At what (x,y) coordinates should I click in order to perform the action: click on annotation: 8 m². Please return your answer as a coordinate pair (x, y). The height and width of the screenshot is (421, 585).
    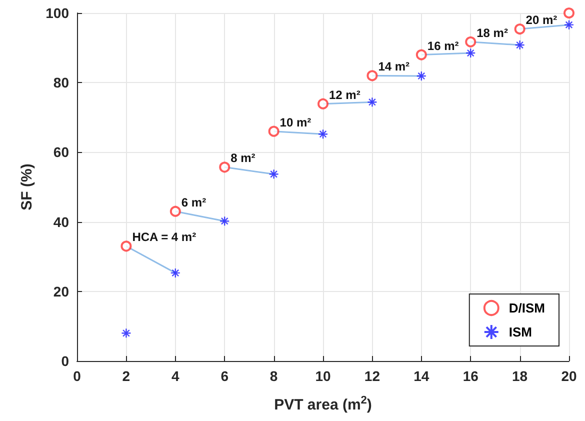
    Looking at the image, I should click on (243, 158).